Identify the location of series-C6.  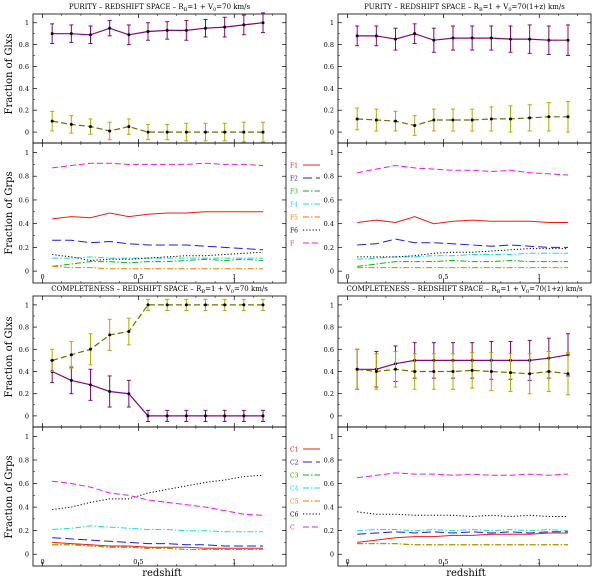
(462, 514).